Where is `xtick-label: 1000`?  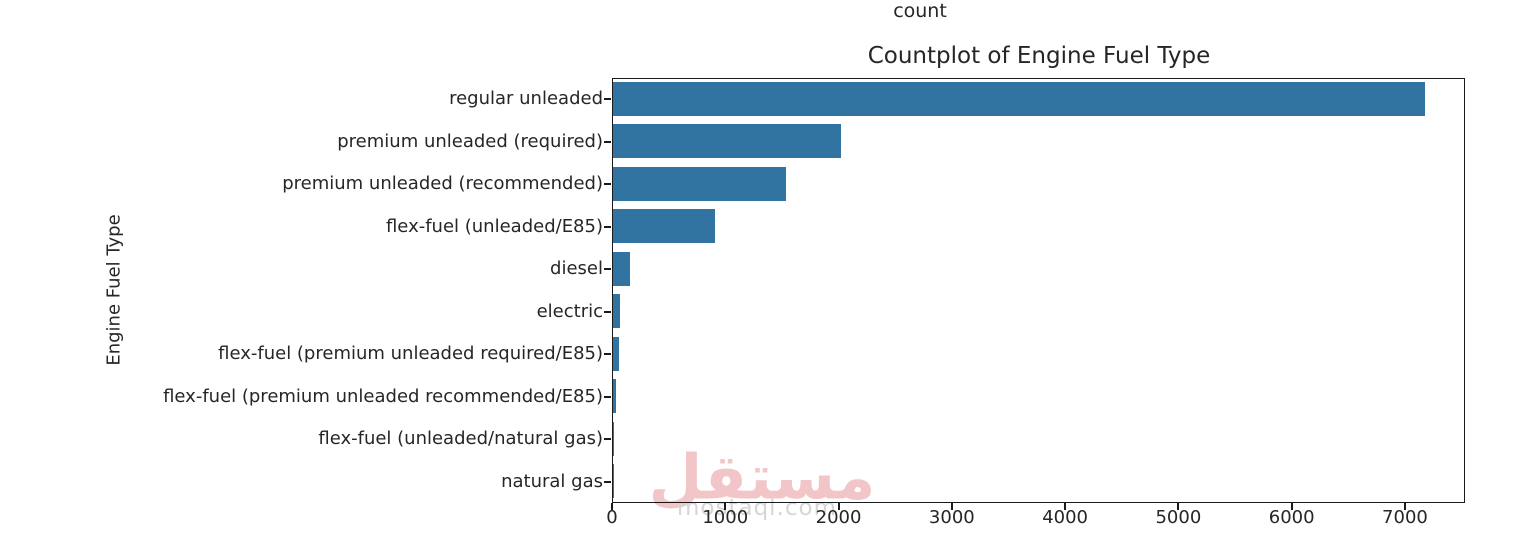 xtick-label: 1000 is located at coordinates (725, 517).